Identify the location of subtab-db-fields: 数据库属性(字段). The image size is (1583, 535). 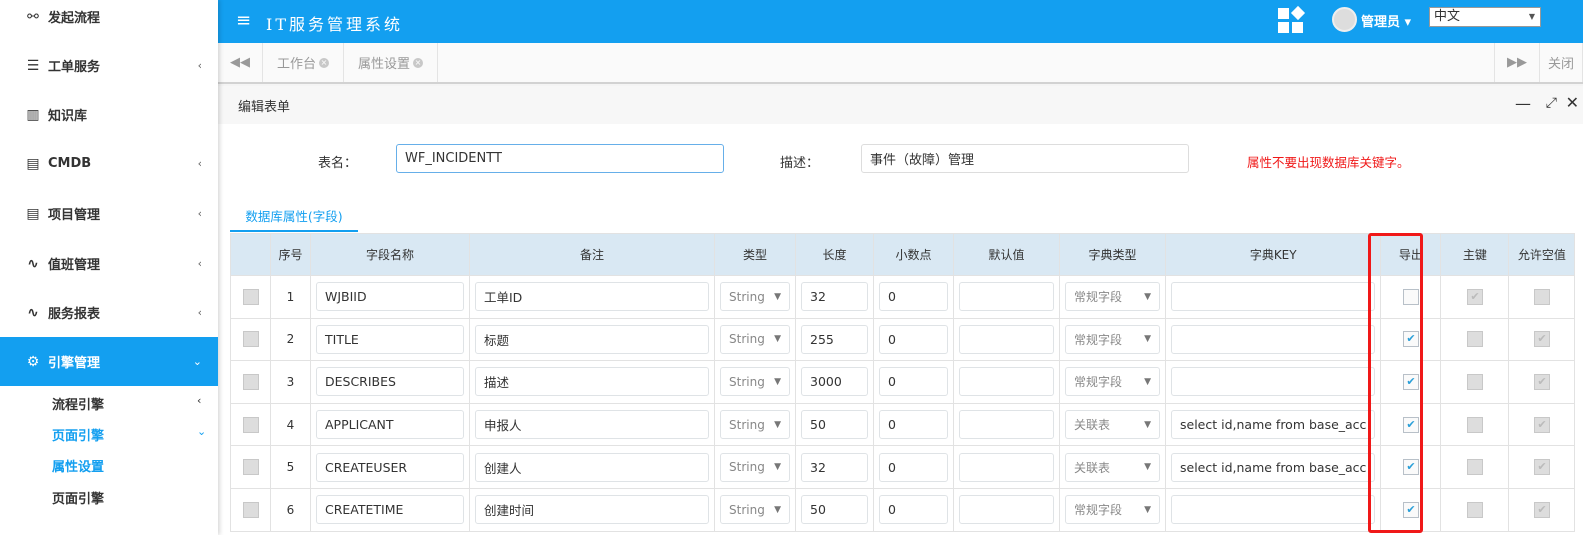
(294, 218).